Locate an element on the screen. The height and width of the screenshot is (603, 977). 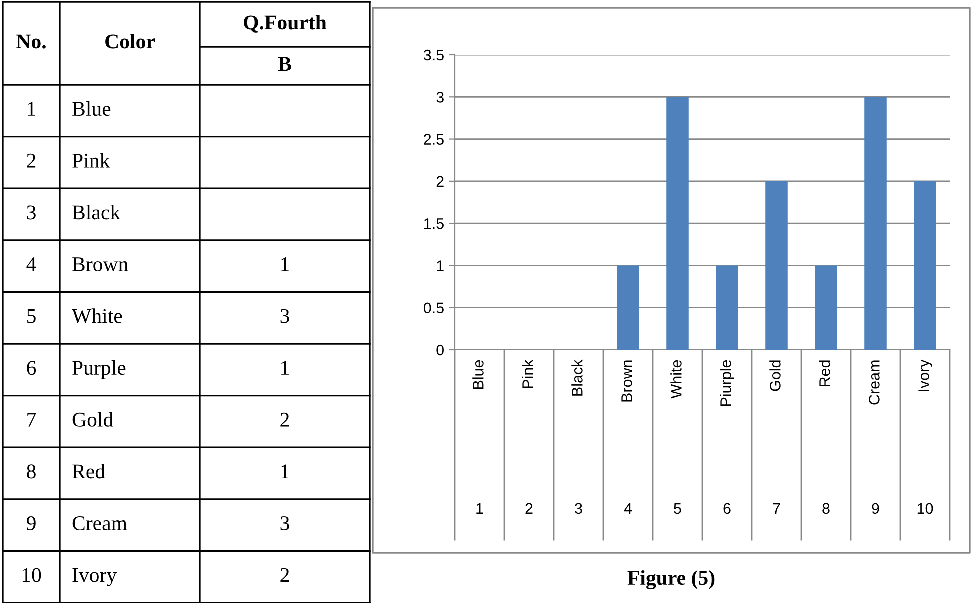
y-tick-label: 1.5 is located at coordinates (434, 224).